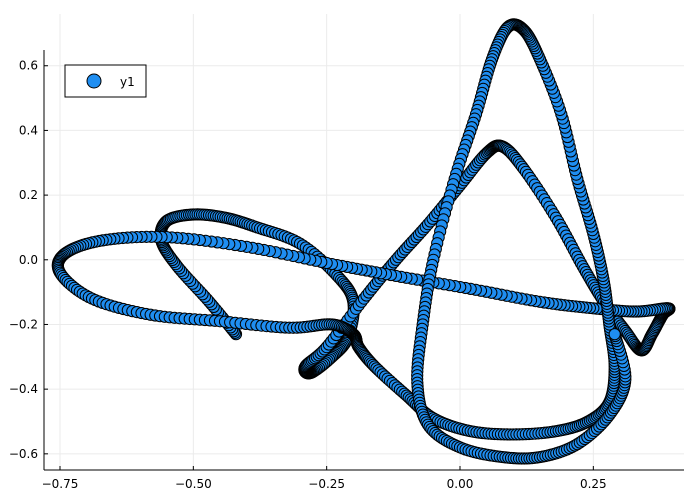 This screenshot has height=499, width=686. I want to click on legend-marker, so click(94, 81).